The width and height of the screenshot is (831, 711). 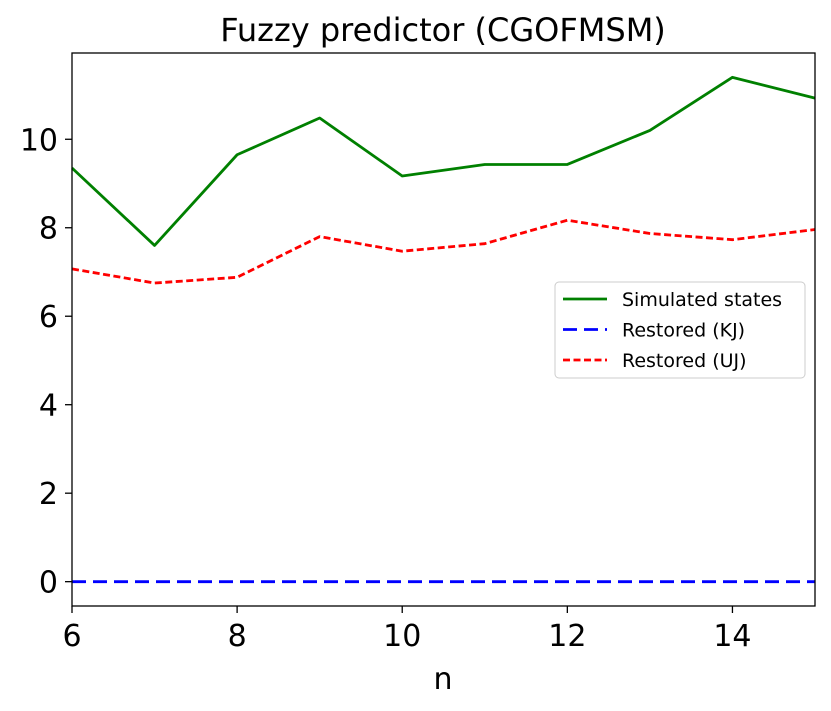 I want to click on series-line-restored-uj, so click(x=443, y=251).